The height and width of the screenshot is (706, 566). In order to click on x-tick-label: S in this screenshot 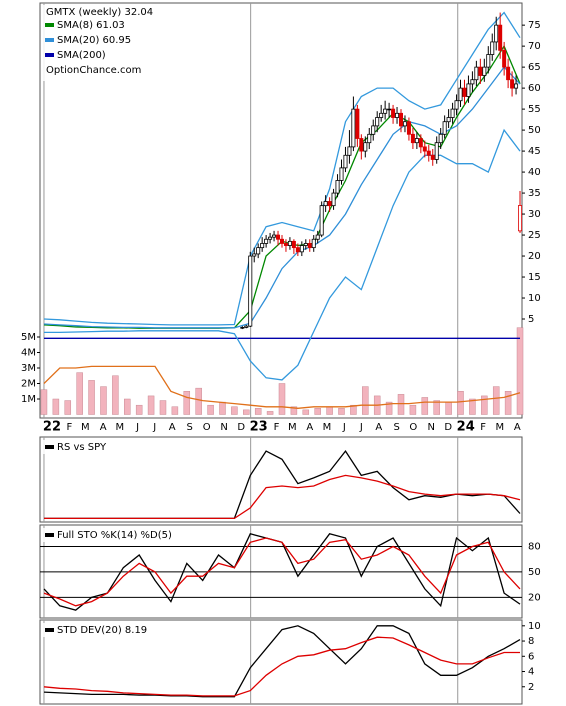, I will do `click(397, 427)`.